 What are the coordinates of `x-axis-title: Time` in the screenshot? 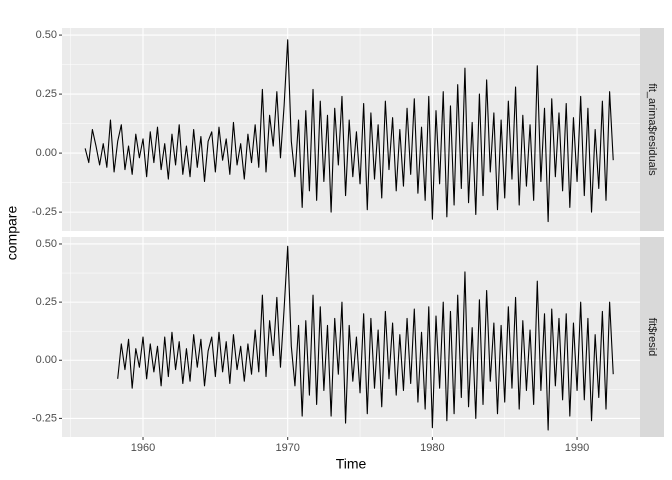 It's located at (351, 464).